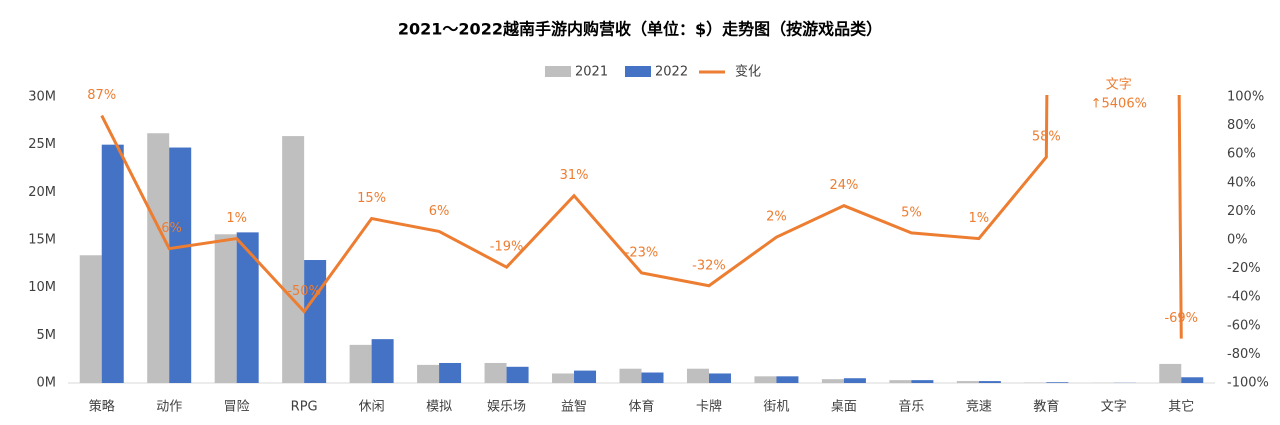  I want to click on data-label: 24%, so click(843, 185).